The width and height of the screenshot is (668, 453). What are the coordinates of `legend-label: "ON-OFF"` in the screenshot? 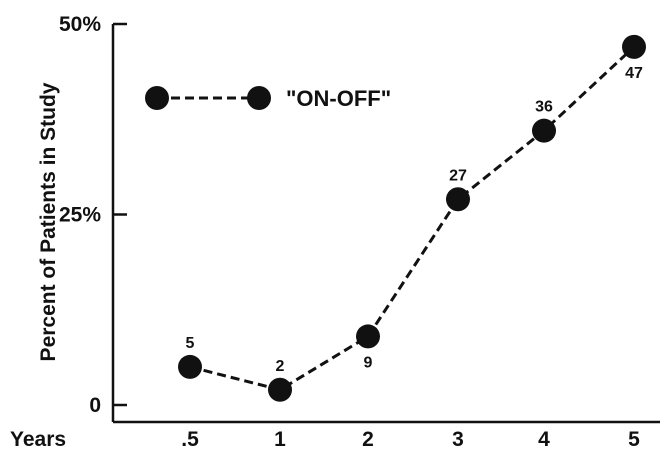 It's located at (338, 98).